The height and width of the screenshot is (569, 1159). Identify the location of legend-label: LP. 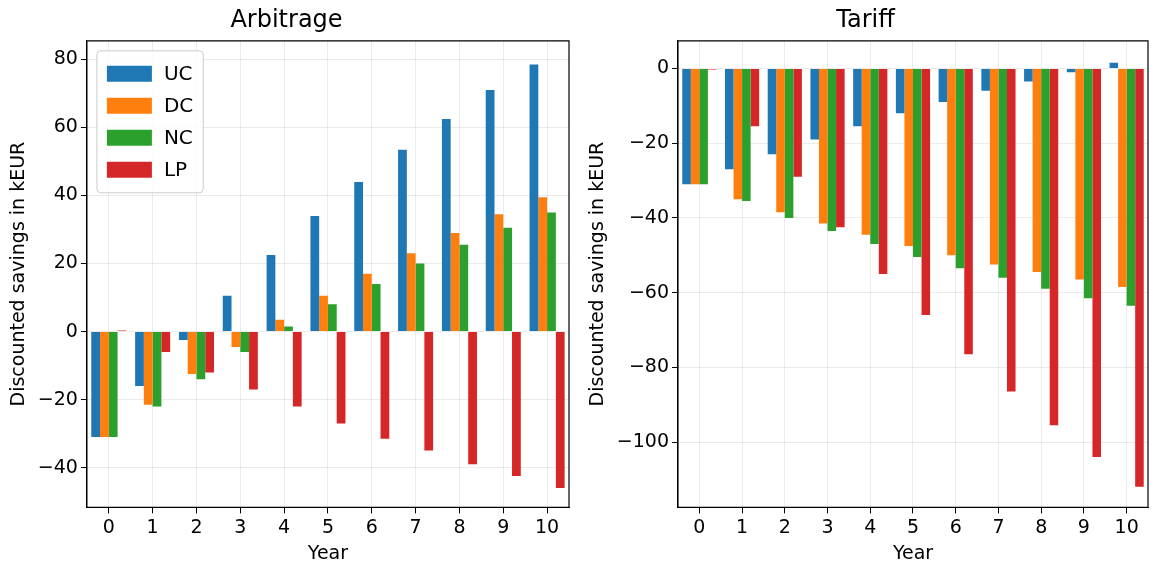
(175, 169).